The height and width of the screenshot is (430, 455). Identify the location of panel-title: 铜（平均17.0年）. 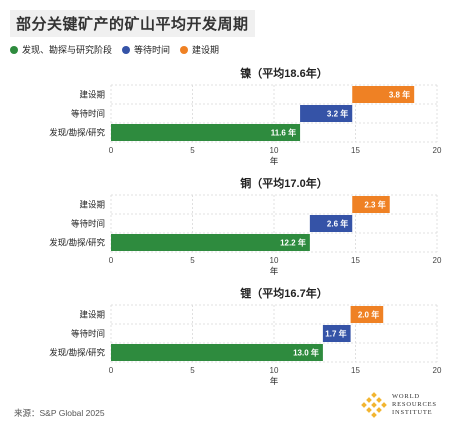
(283, 183).